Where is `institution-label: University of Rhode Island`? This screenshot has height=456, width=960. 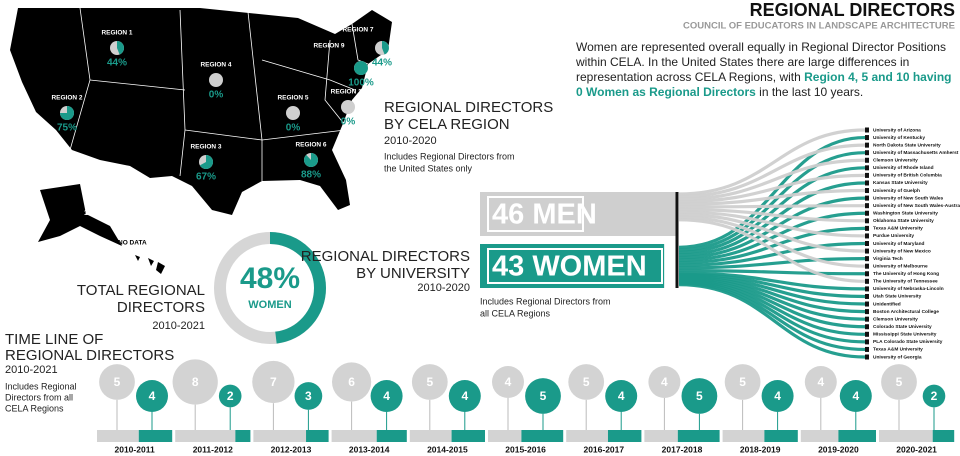
institution-label: University of Rhode Island is located at coordinates (903, 168).